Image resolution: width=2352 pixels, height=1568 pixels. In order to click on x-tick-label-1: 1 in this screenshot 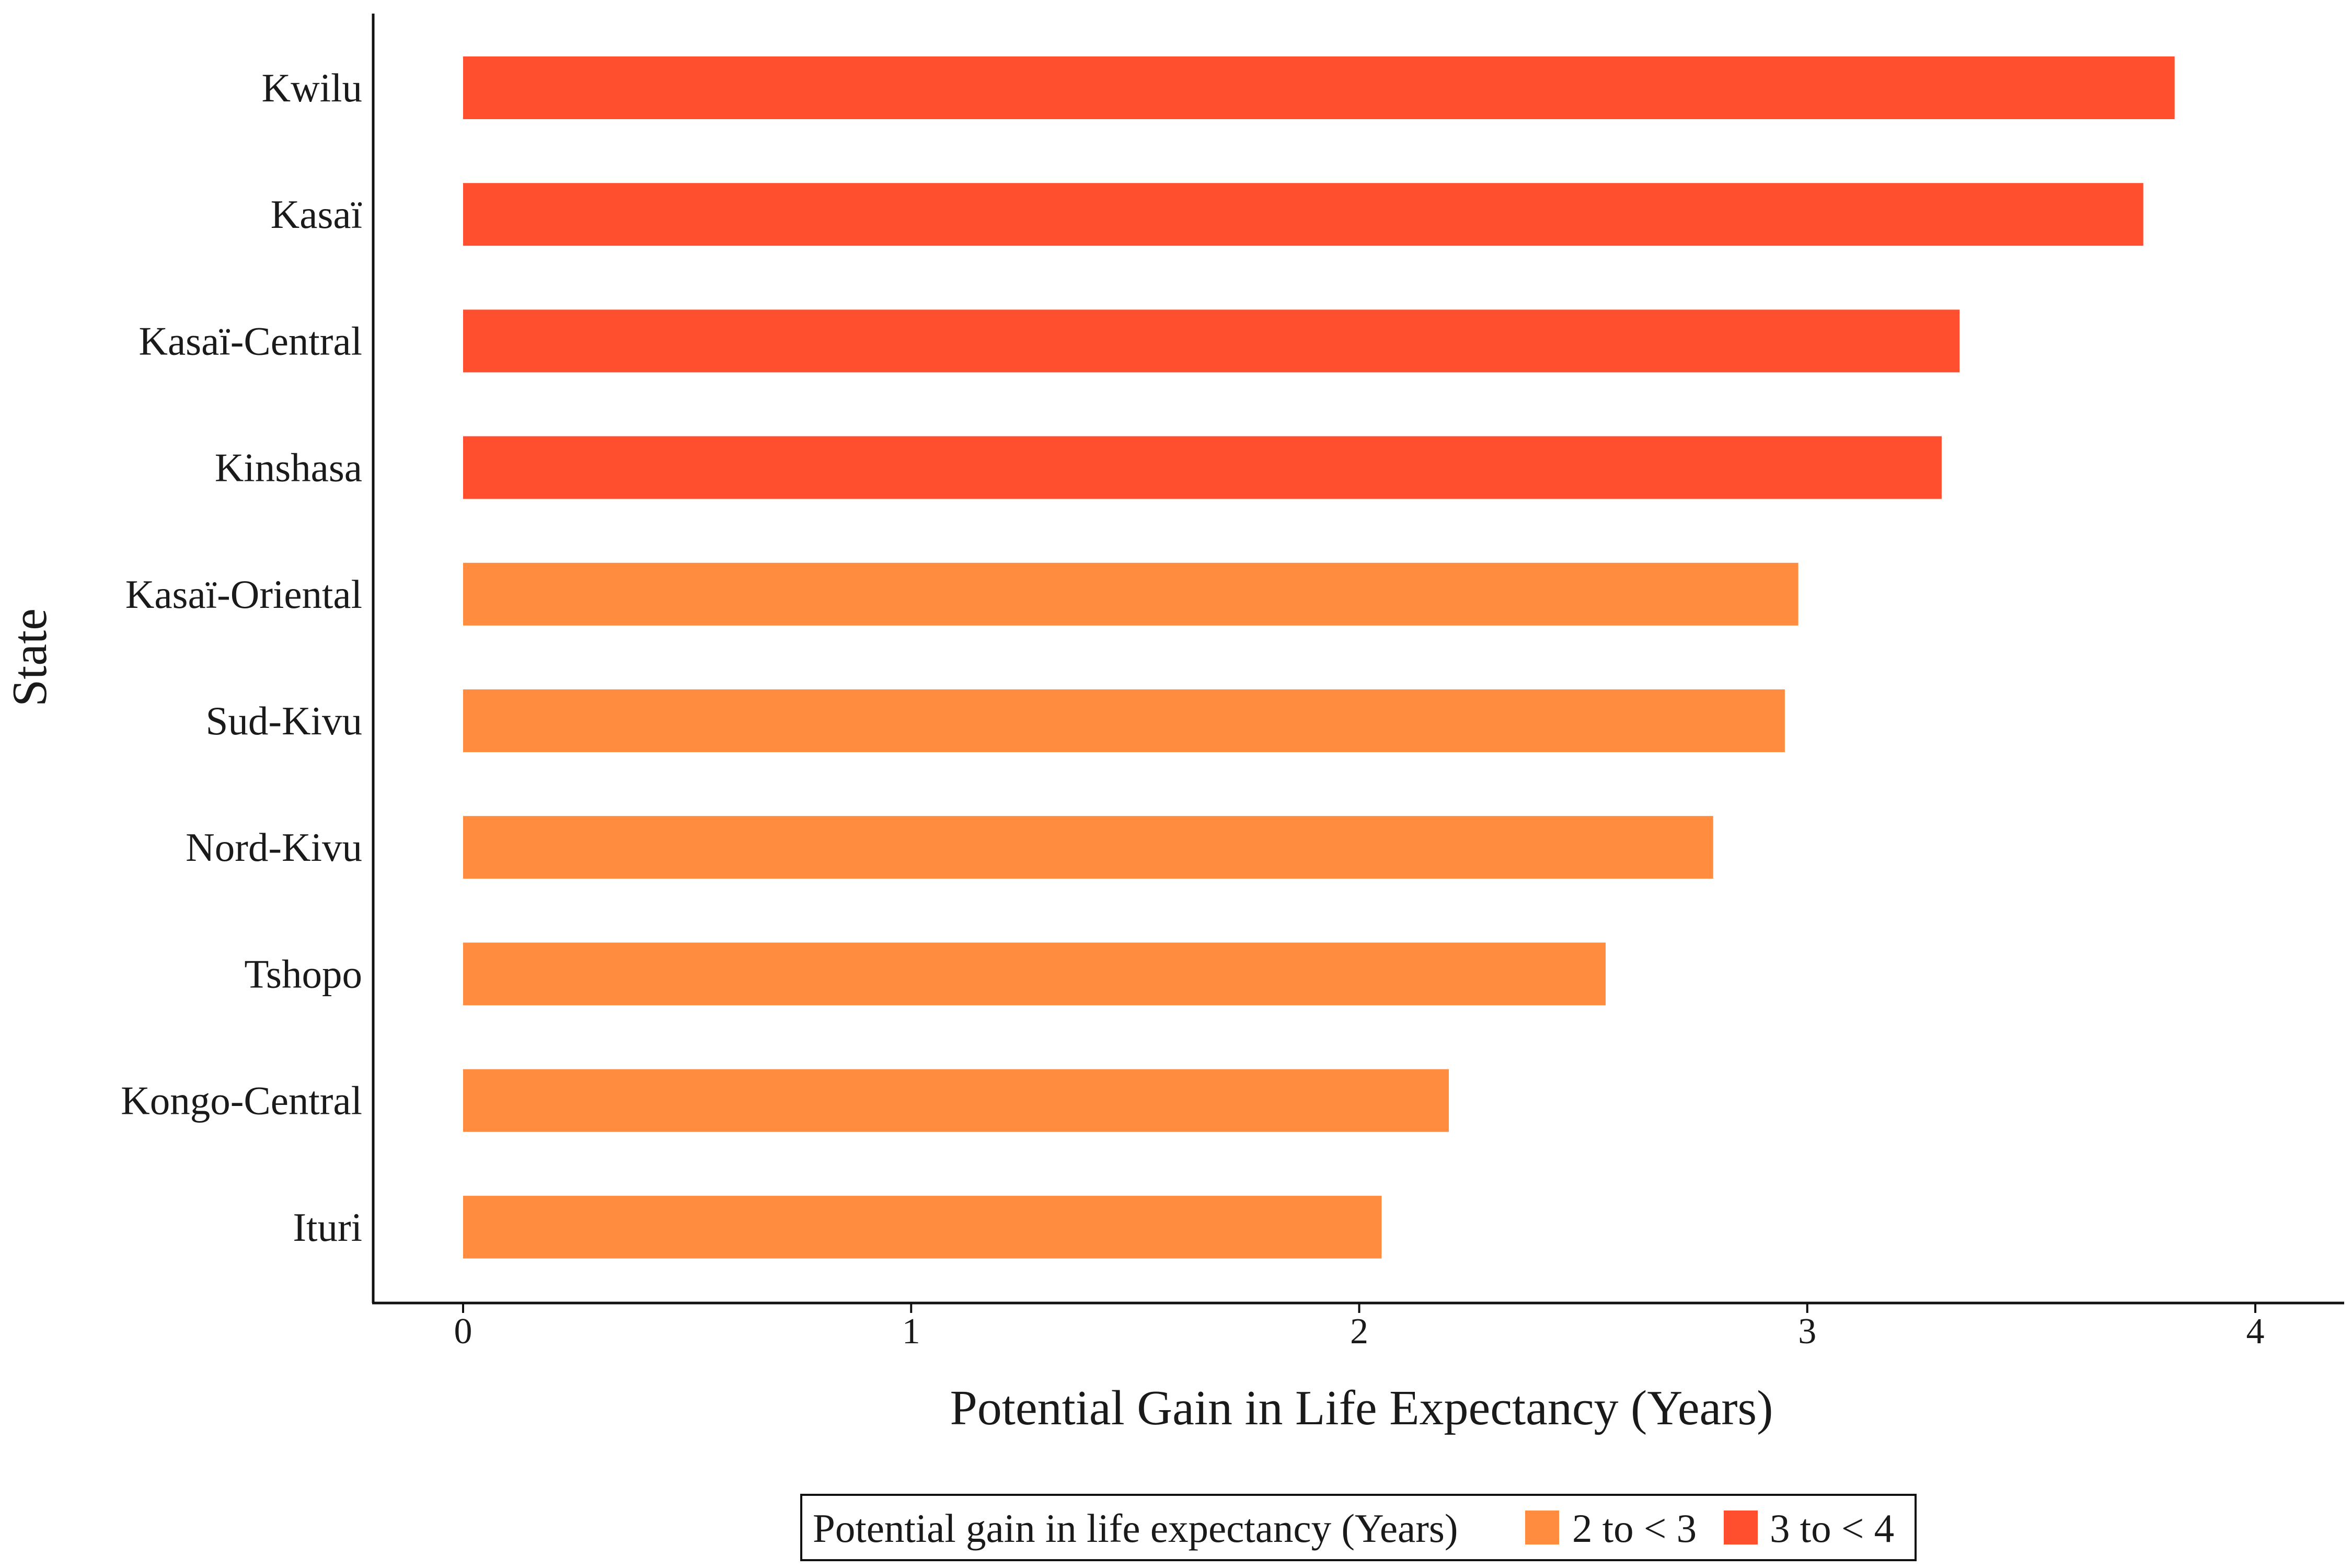, I will do `click(911, 1331)`.